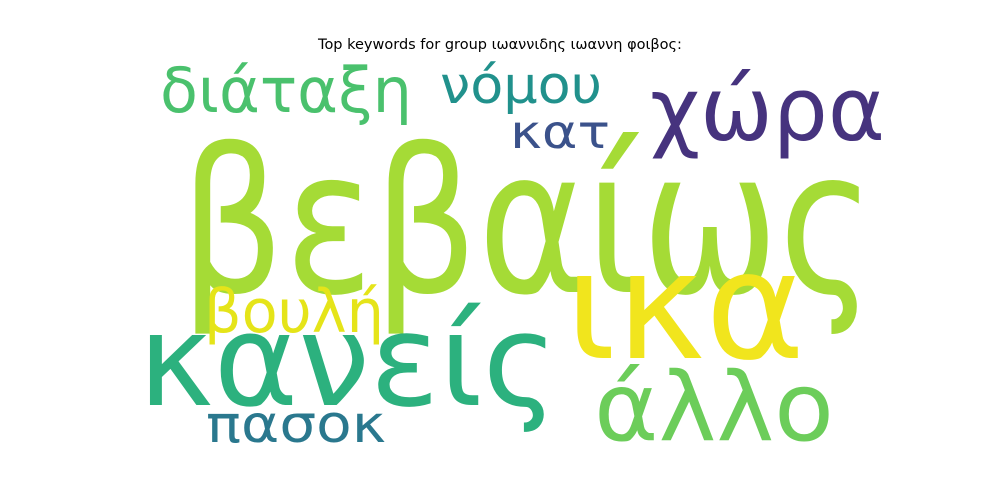 The height and width of the screenshot is (500, 1000). I want to click on word-8: κατ, so click(560, 132).